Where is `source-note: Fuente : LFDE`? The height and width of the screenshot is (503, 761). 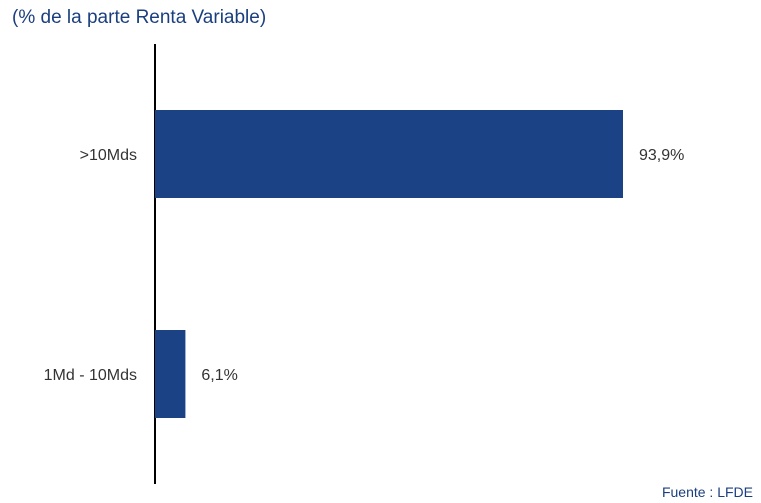
source-note: Fuente : LFDE is located at coordinates (707, 492).